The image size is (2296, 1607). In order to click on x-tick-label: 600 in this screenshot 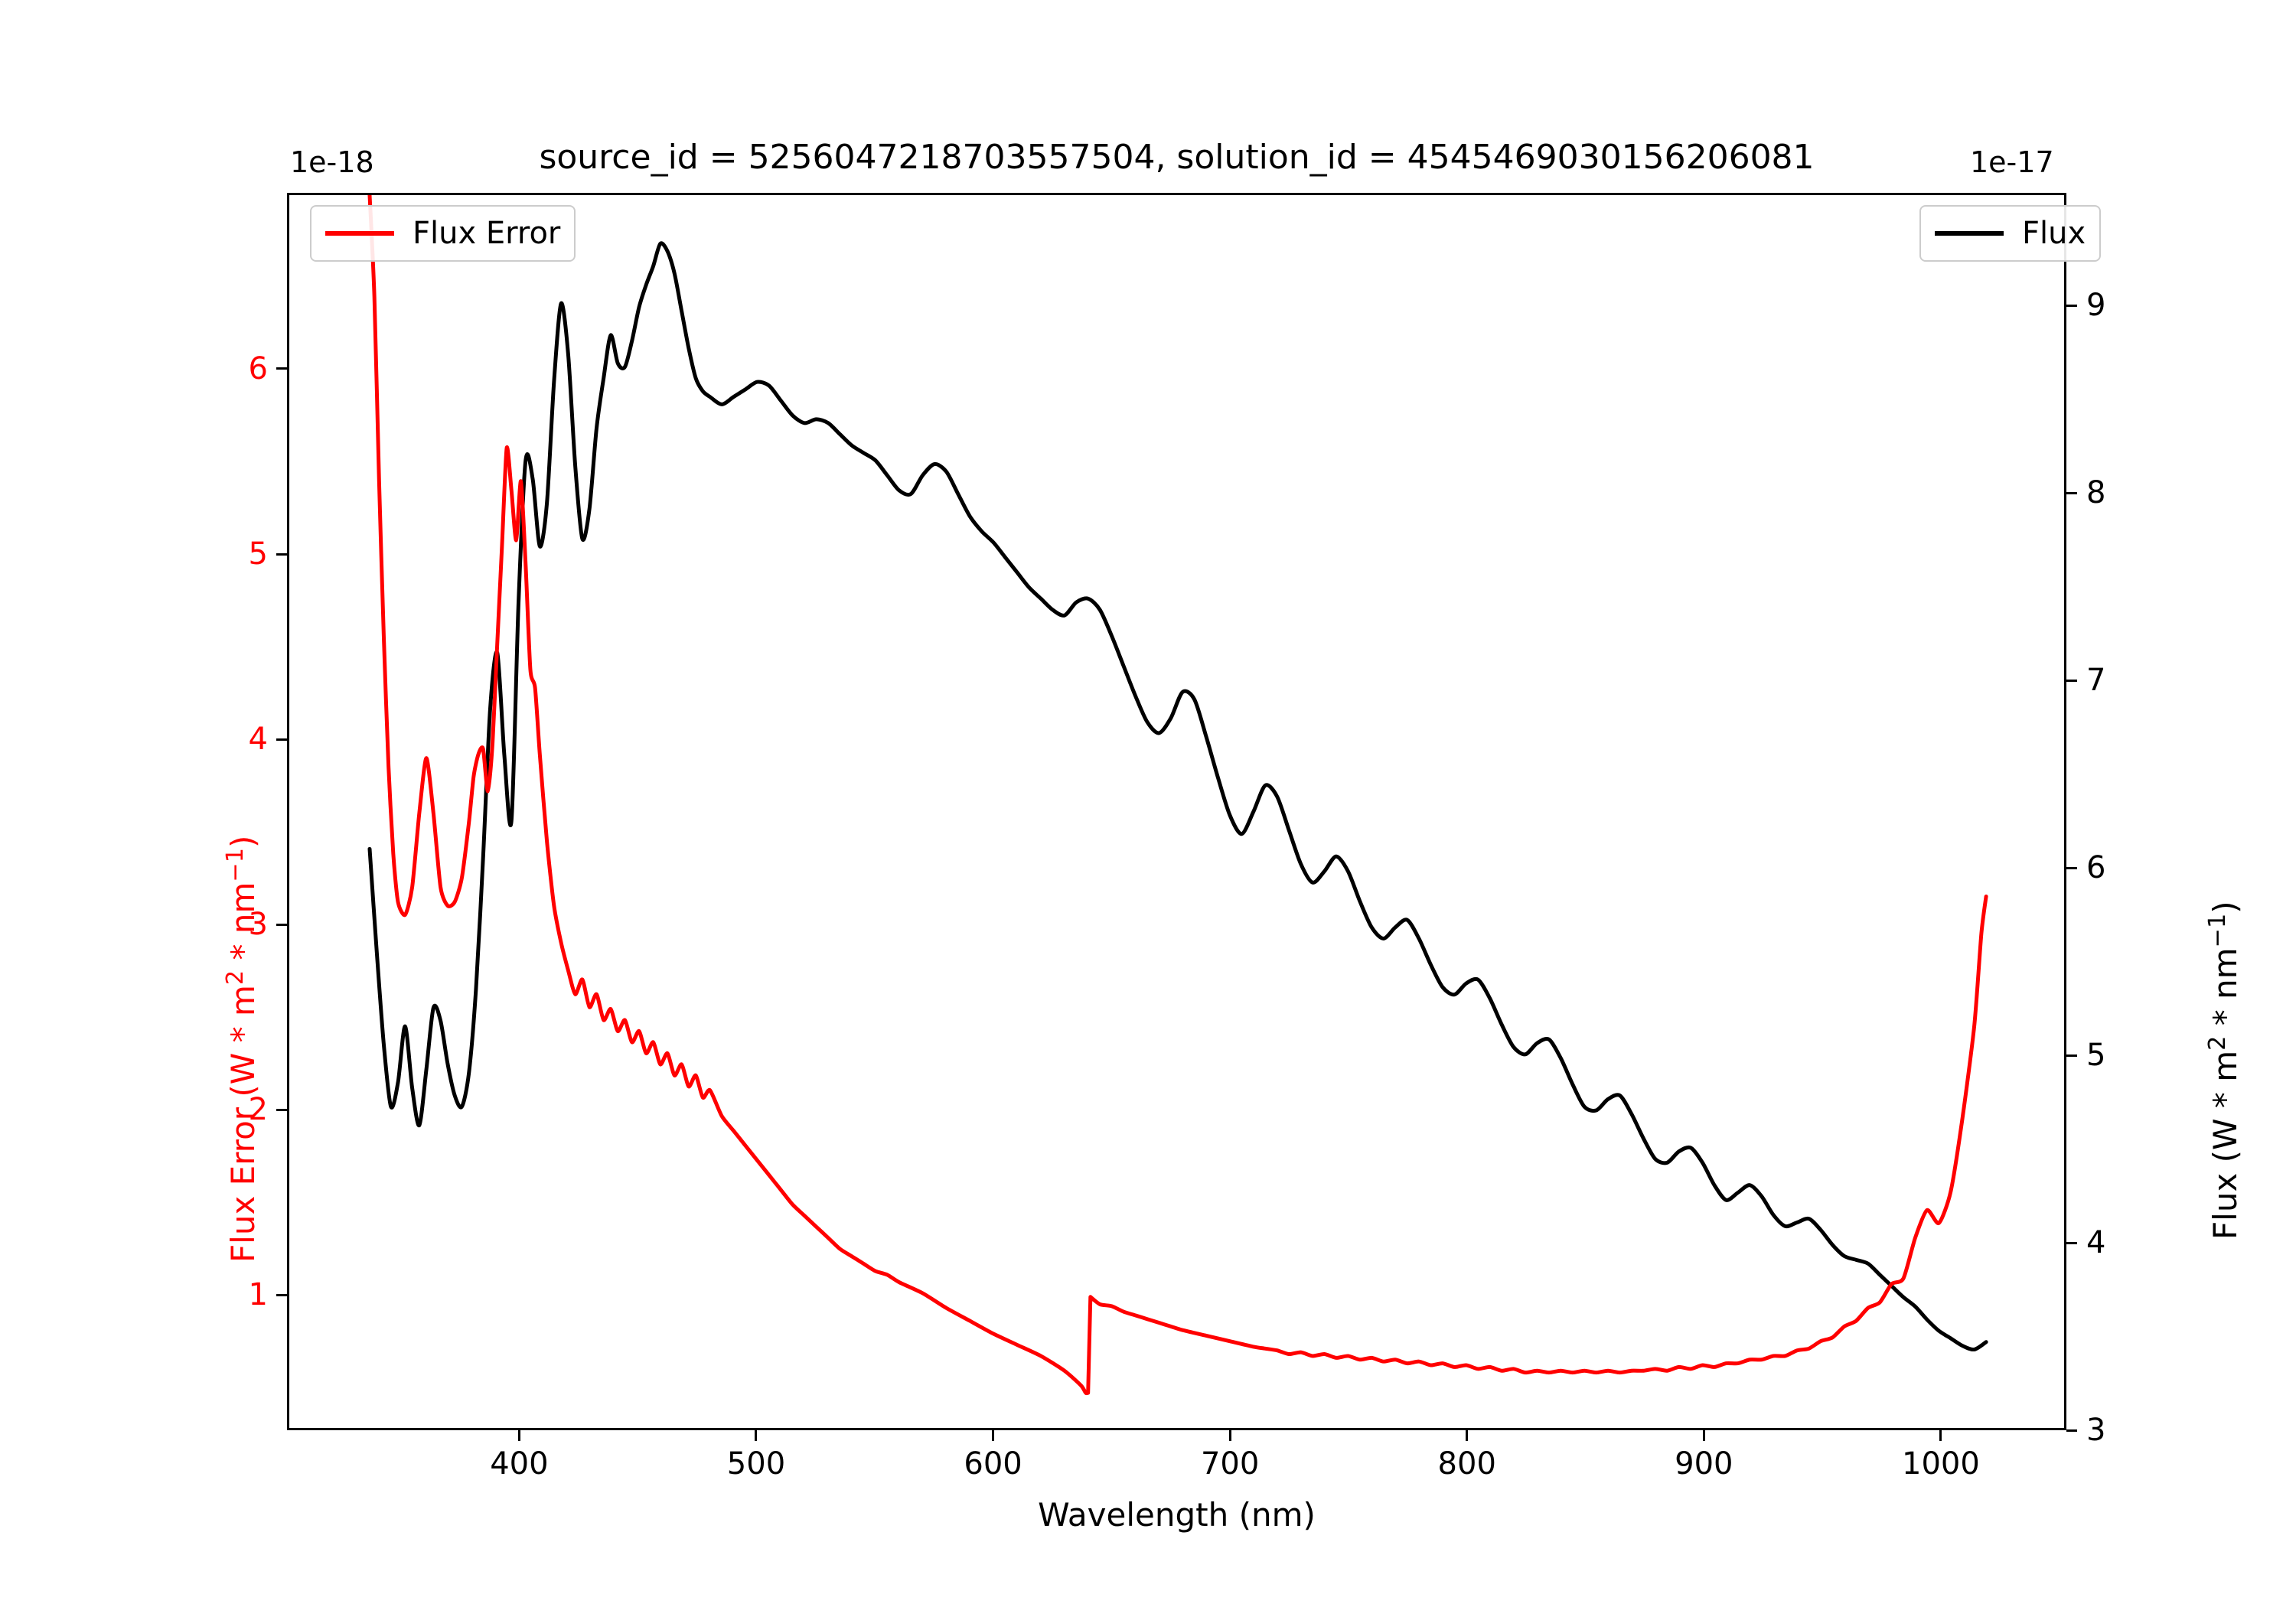, I will do `click(993, 1464)`.